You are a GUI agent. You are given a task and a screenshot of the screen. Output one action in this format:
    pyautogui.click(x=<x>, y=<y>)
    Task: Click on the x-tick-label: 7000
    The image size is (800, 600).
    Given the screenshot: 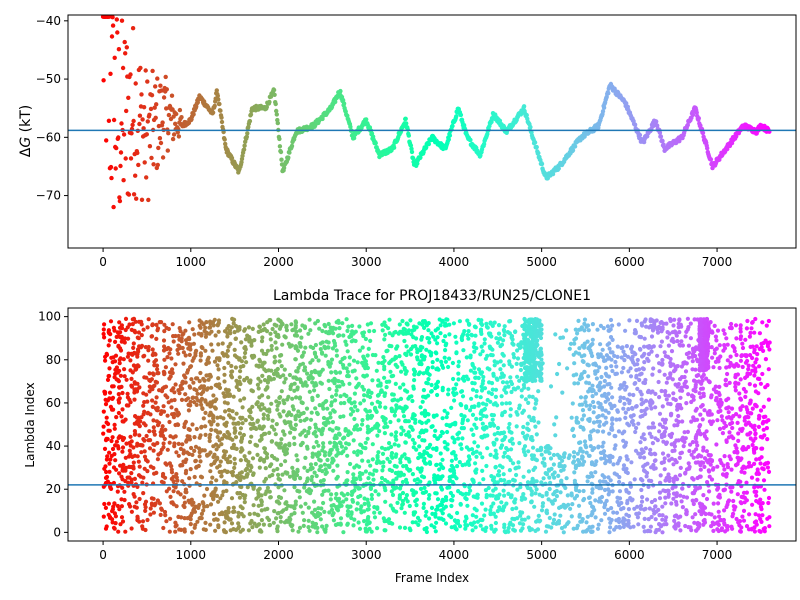 What is the action you would take?
    pyautogui.click(x=717, y=262)
    